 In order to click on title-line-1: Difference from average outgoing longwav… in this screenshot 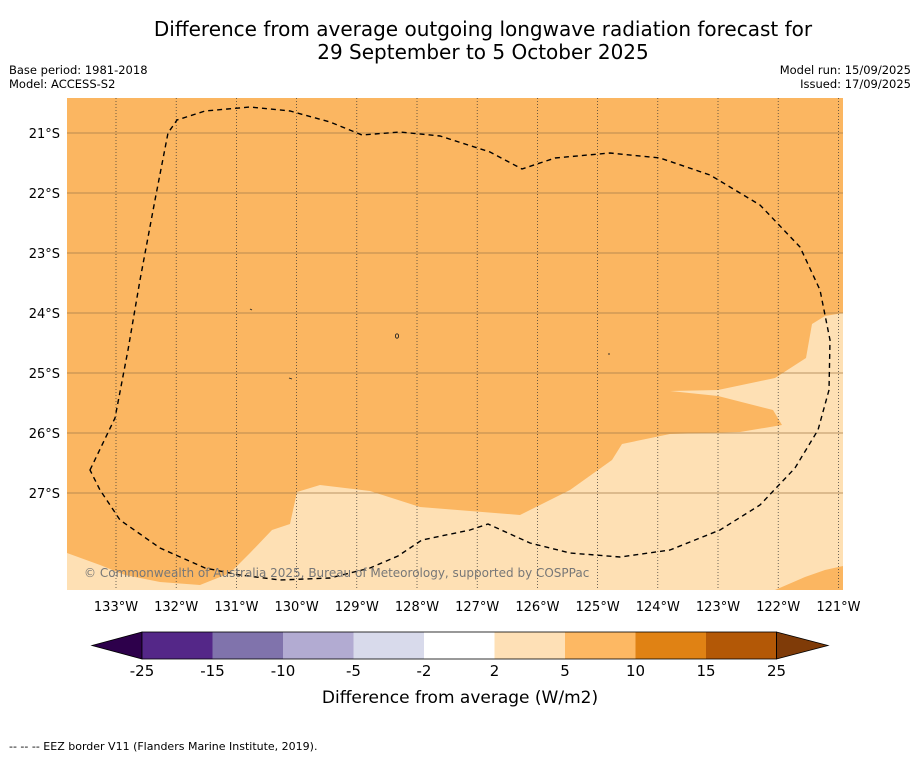, I will do `click(483, 29)`.